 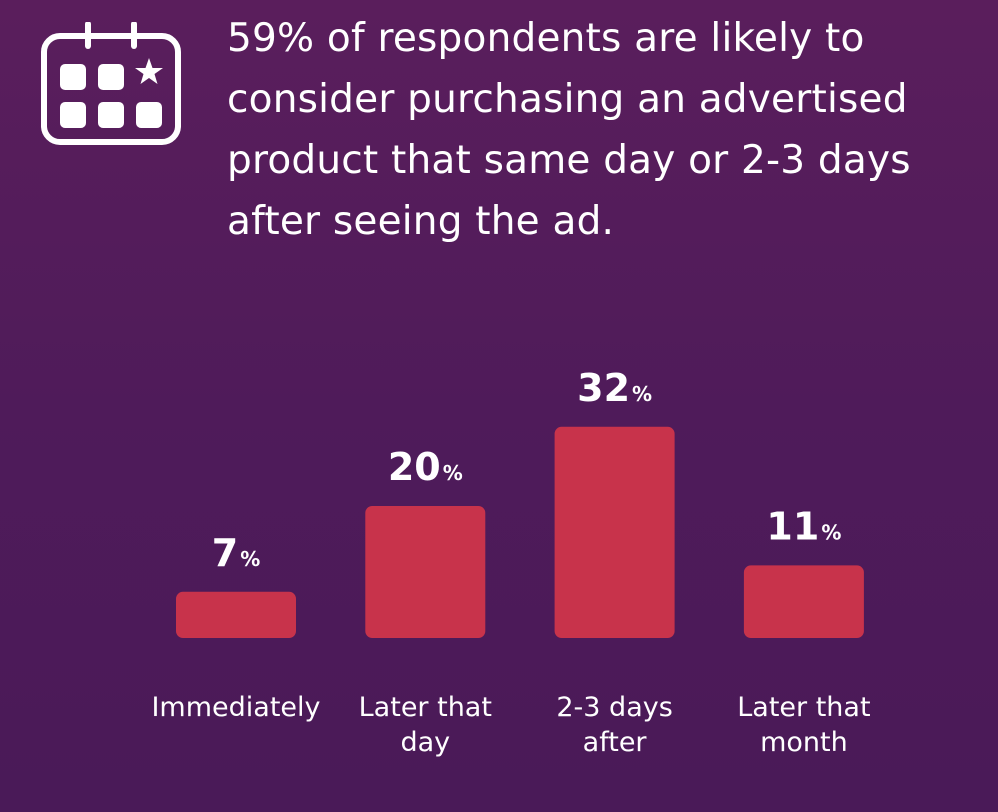 I want to click on data-label: 11%, so click(x=803, y=526).